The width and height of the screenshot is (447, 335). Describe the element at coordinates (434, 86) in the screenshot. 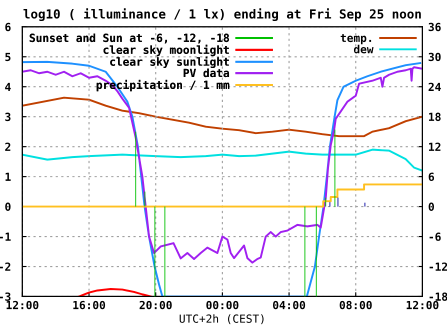

I see `y2-tick-label: 24` at that location.